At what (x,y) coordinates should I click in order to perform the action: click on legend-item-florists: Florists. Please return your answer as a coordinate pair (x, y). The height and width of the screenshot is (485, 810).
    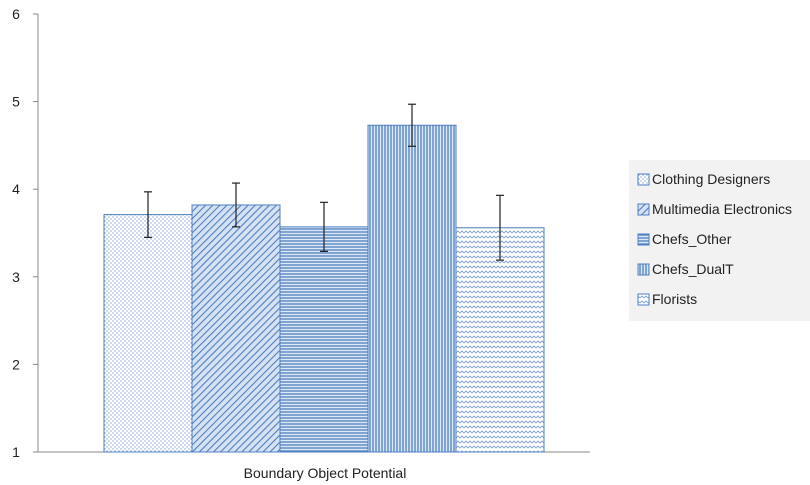
    Looking at the image, I should click on (667, 299).